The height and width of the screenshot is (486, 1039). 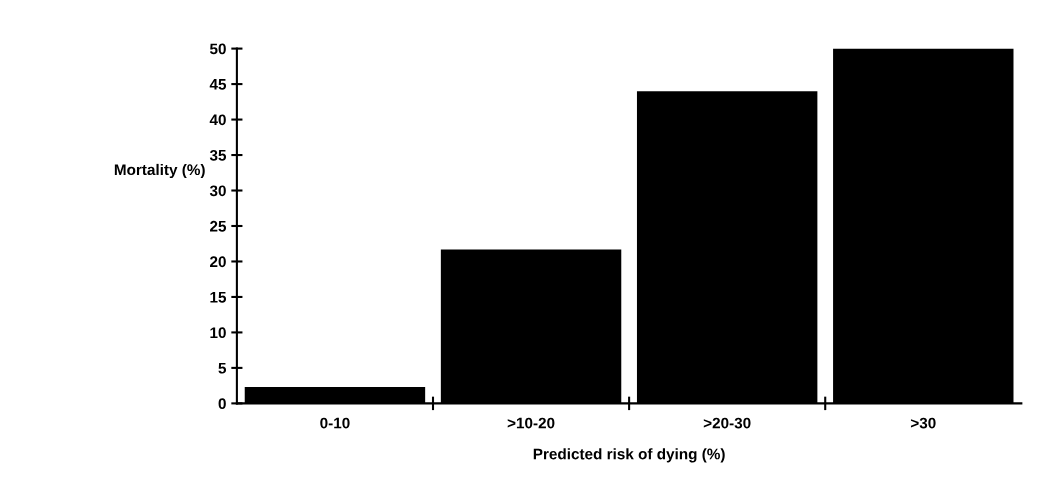 I want to click on y-tick-label: 50, so click(x=217, y=49).